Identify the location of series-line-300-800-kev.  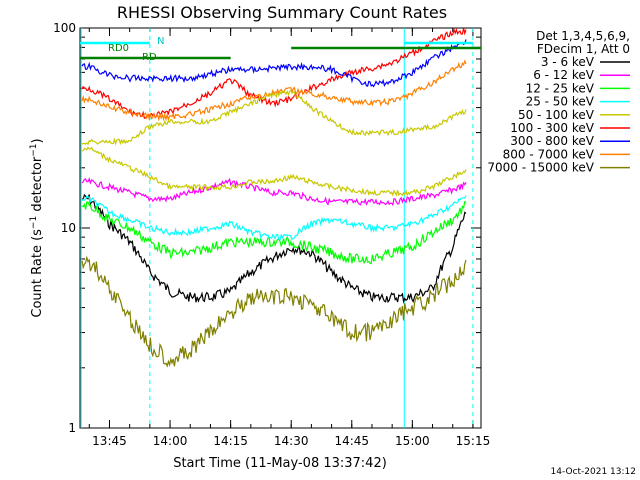
(274, 63).